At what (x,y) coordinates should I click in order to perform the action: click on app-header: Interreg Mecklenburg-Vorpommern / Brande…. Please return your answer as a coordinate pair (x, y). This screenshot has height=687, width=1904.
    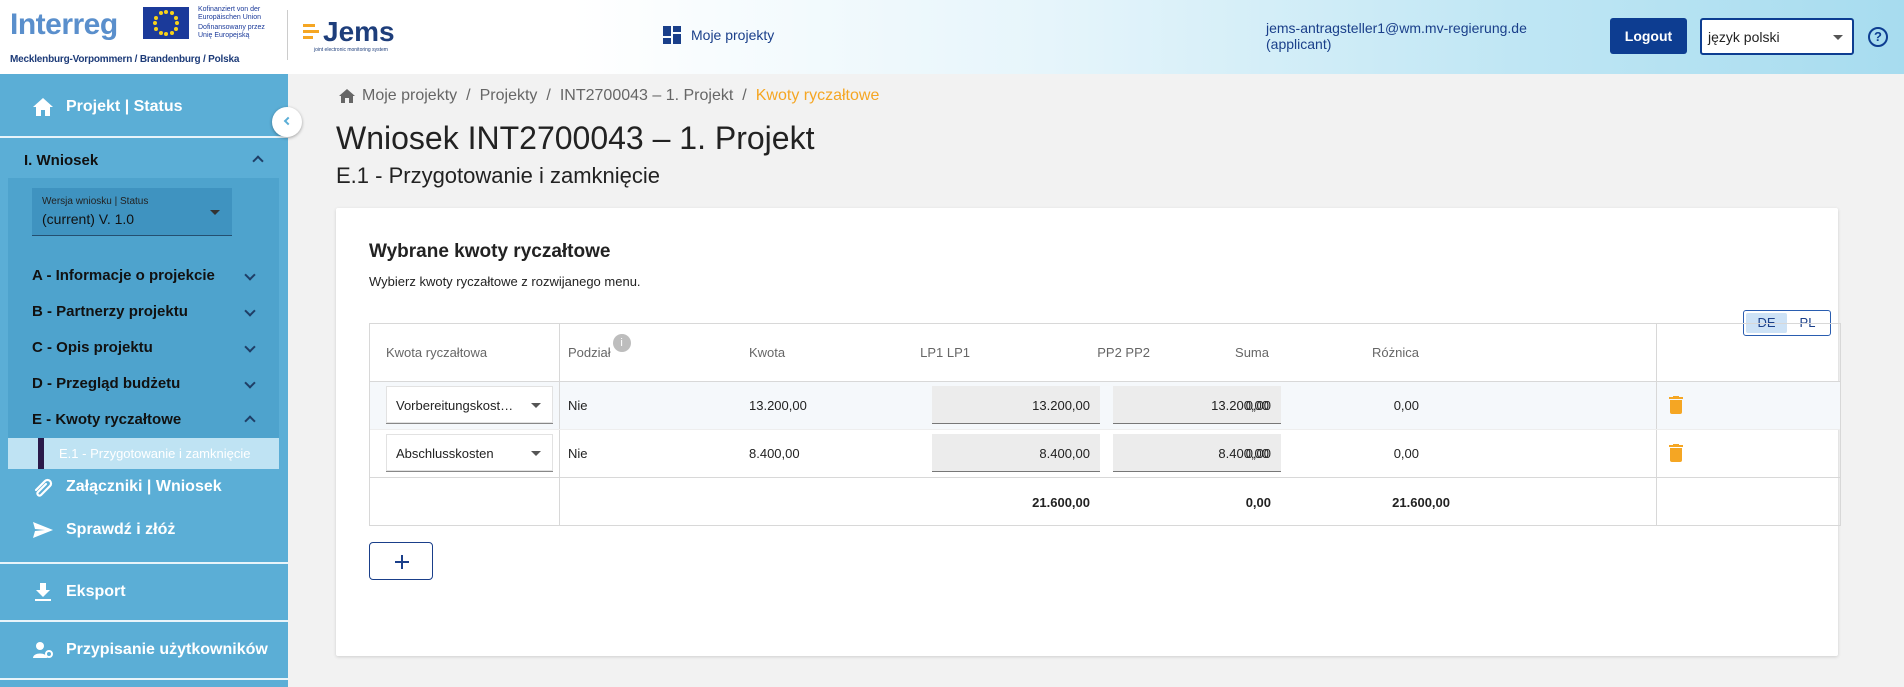
    Looking at the image, I should click on (952, 37).